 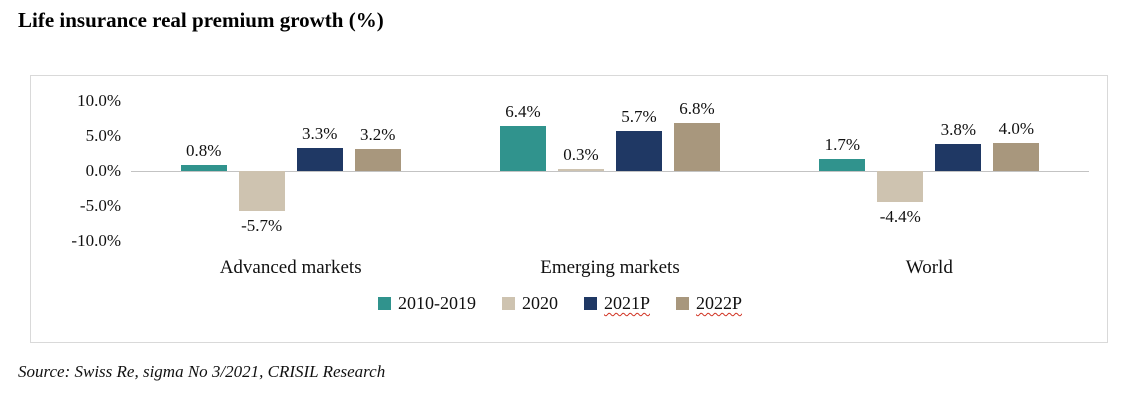 I want to click on value-label: 3.3%, so click(x=319, y=133).